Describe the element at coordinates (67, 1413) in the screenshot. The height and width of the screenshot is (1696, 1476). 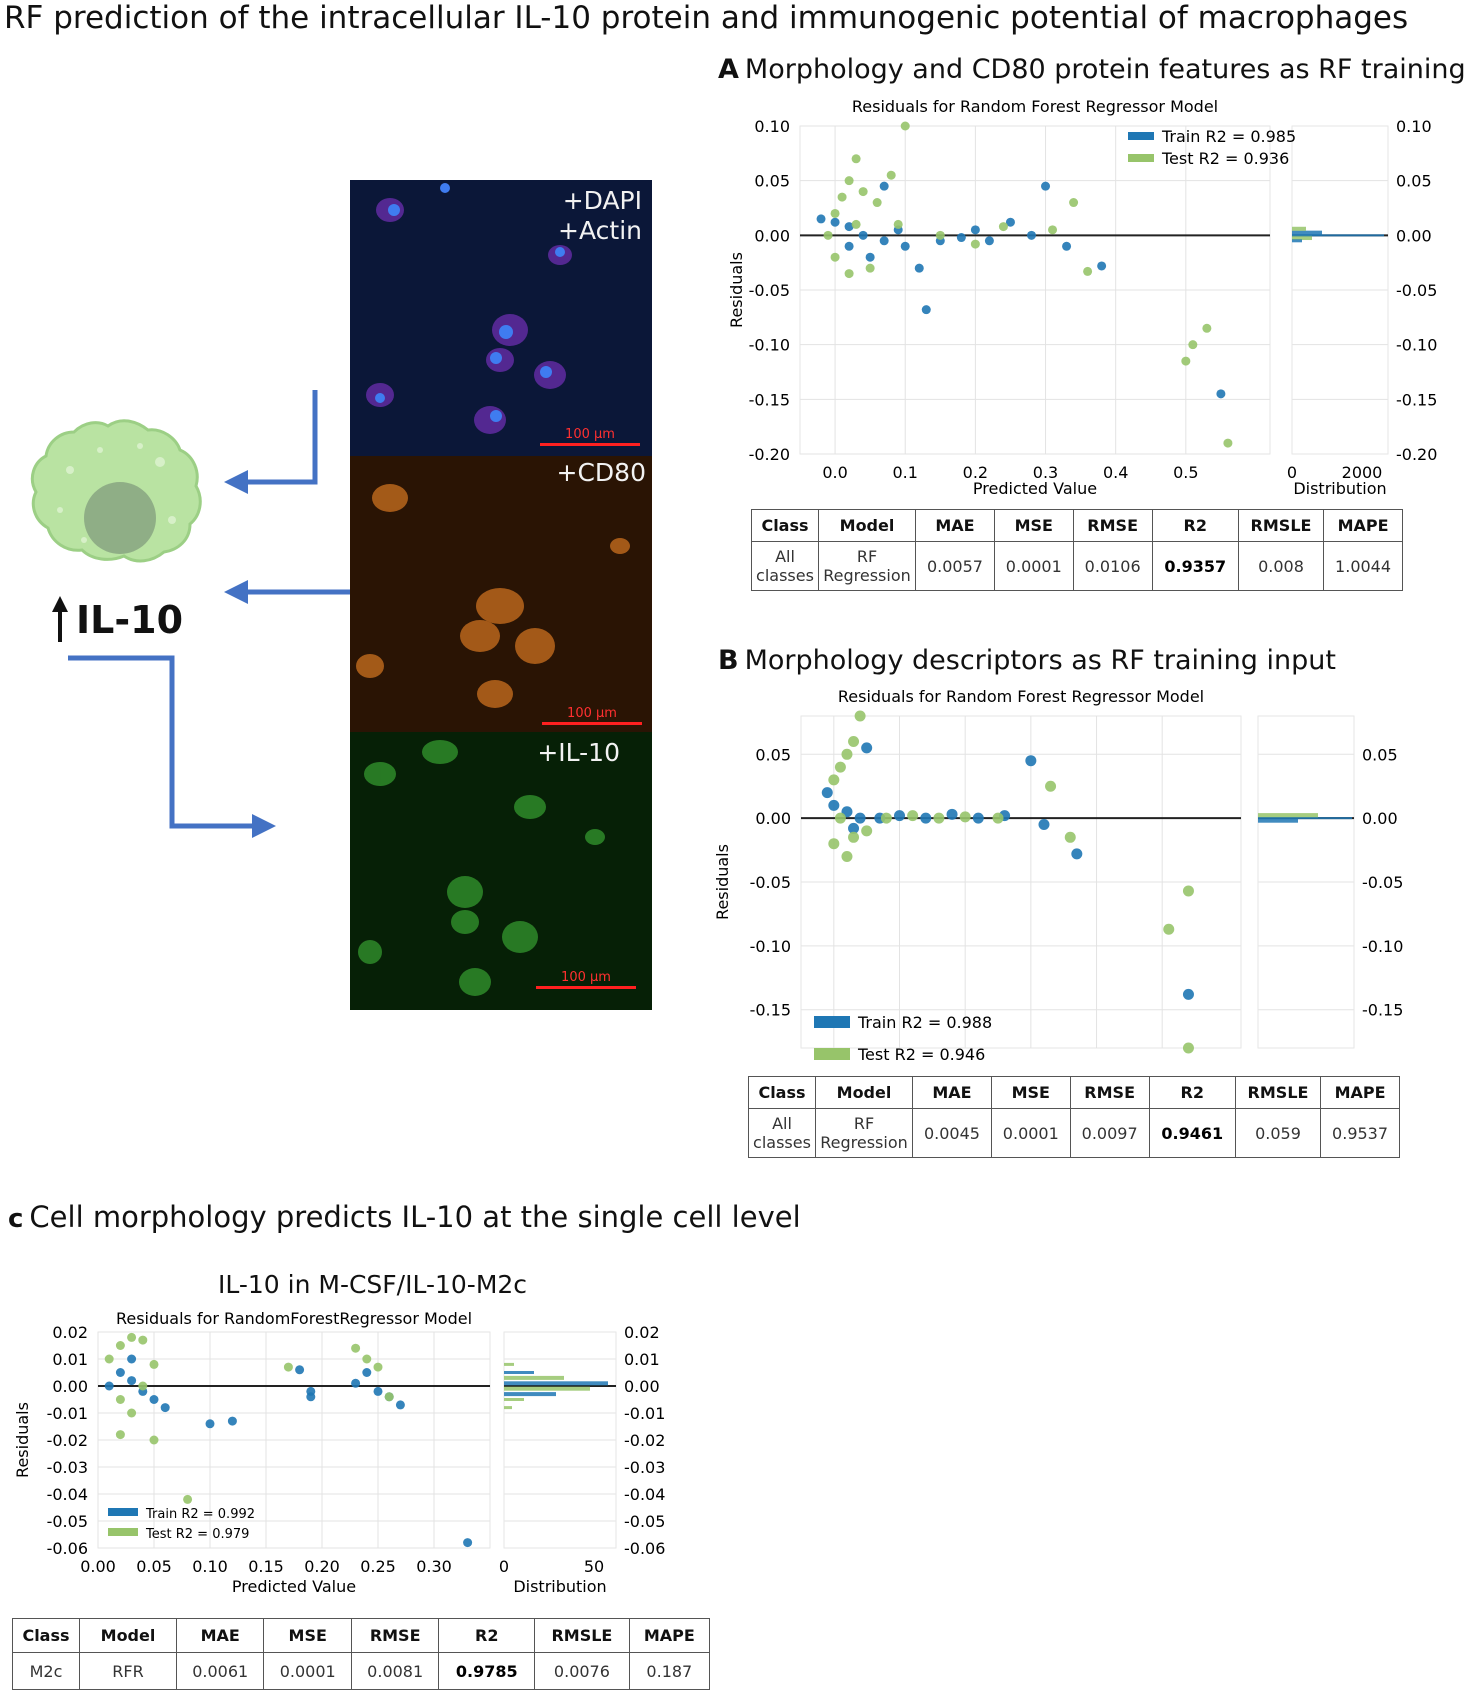
I see `y-tick-label: -0.01` at that location.